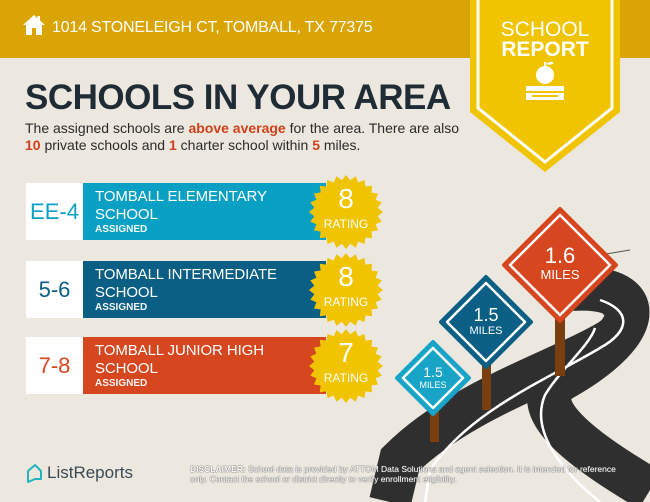 The height and width of the screenshot is (502, 650). I want to click on distance-value: 1.6, so click(560, 256).